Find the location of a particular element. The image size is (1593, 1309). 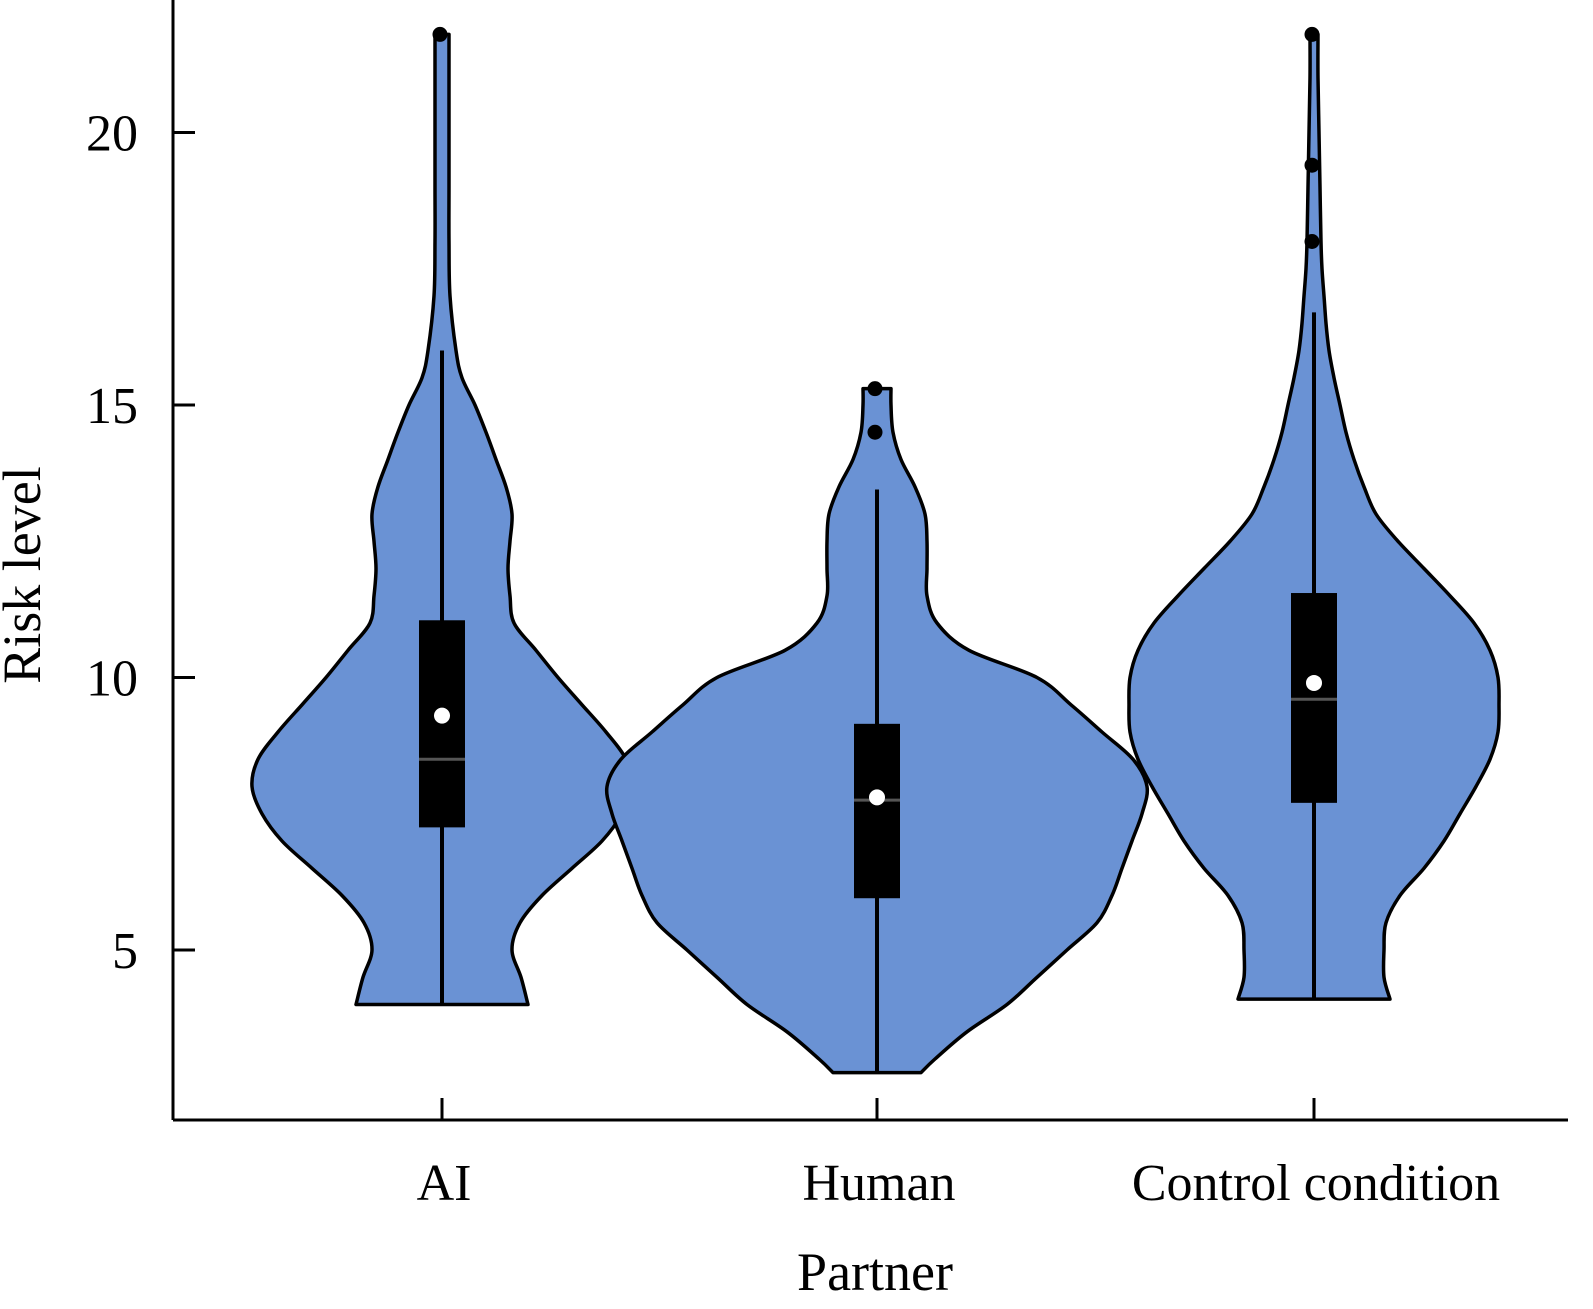

mean-marker-human is located at coordinates (877, 797).